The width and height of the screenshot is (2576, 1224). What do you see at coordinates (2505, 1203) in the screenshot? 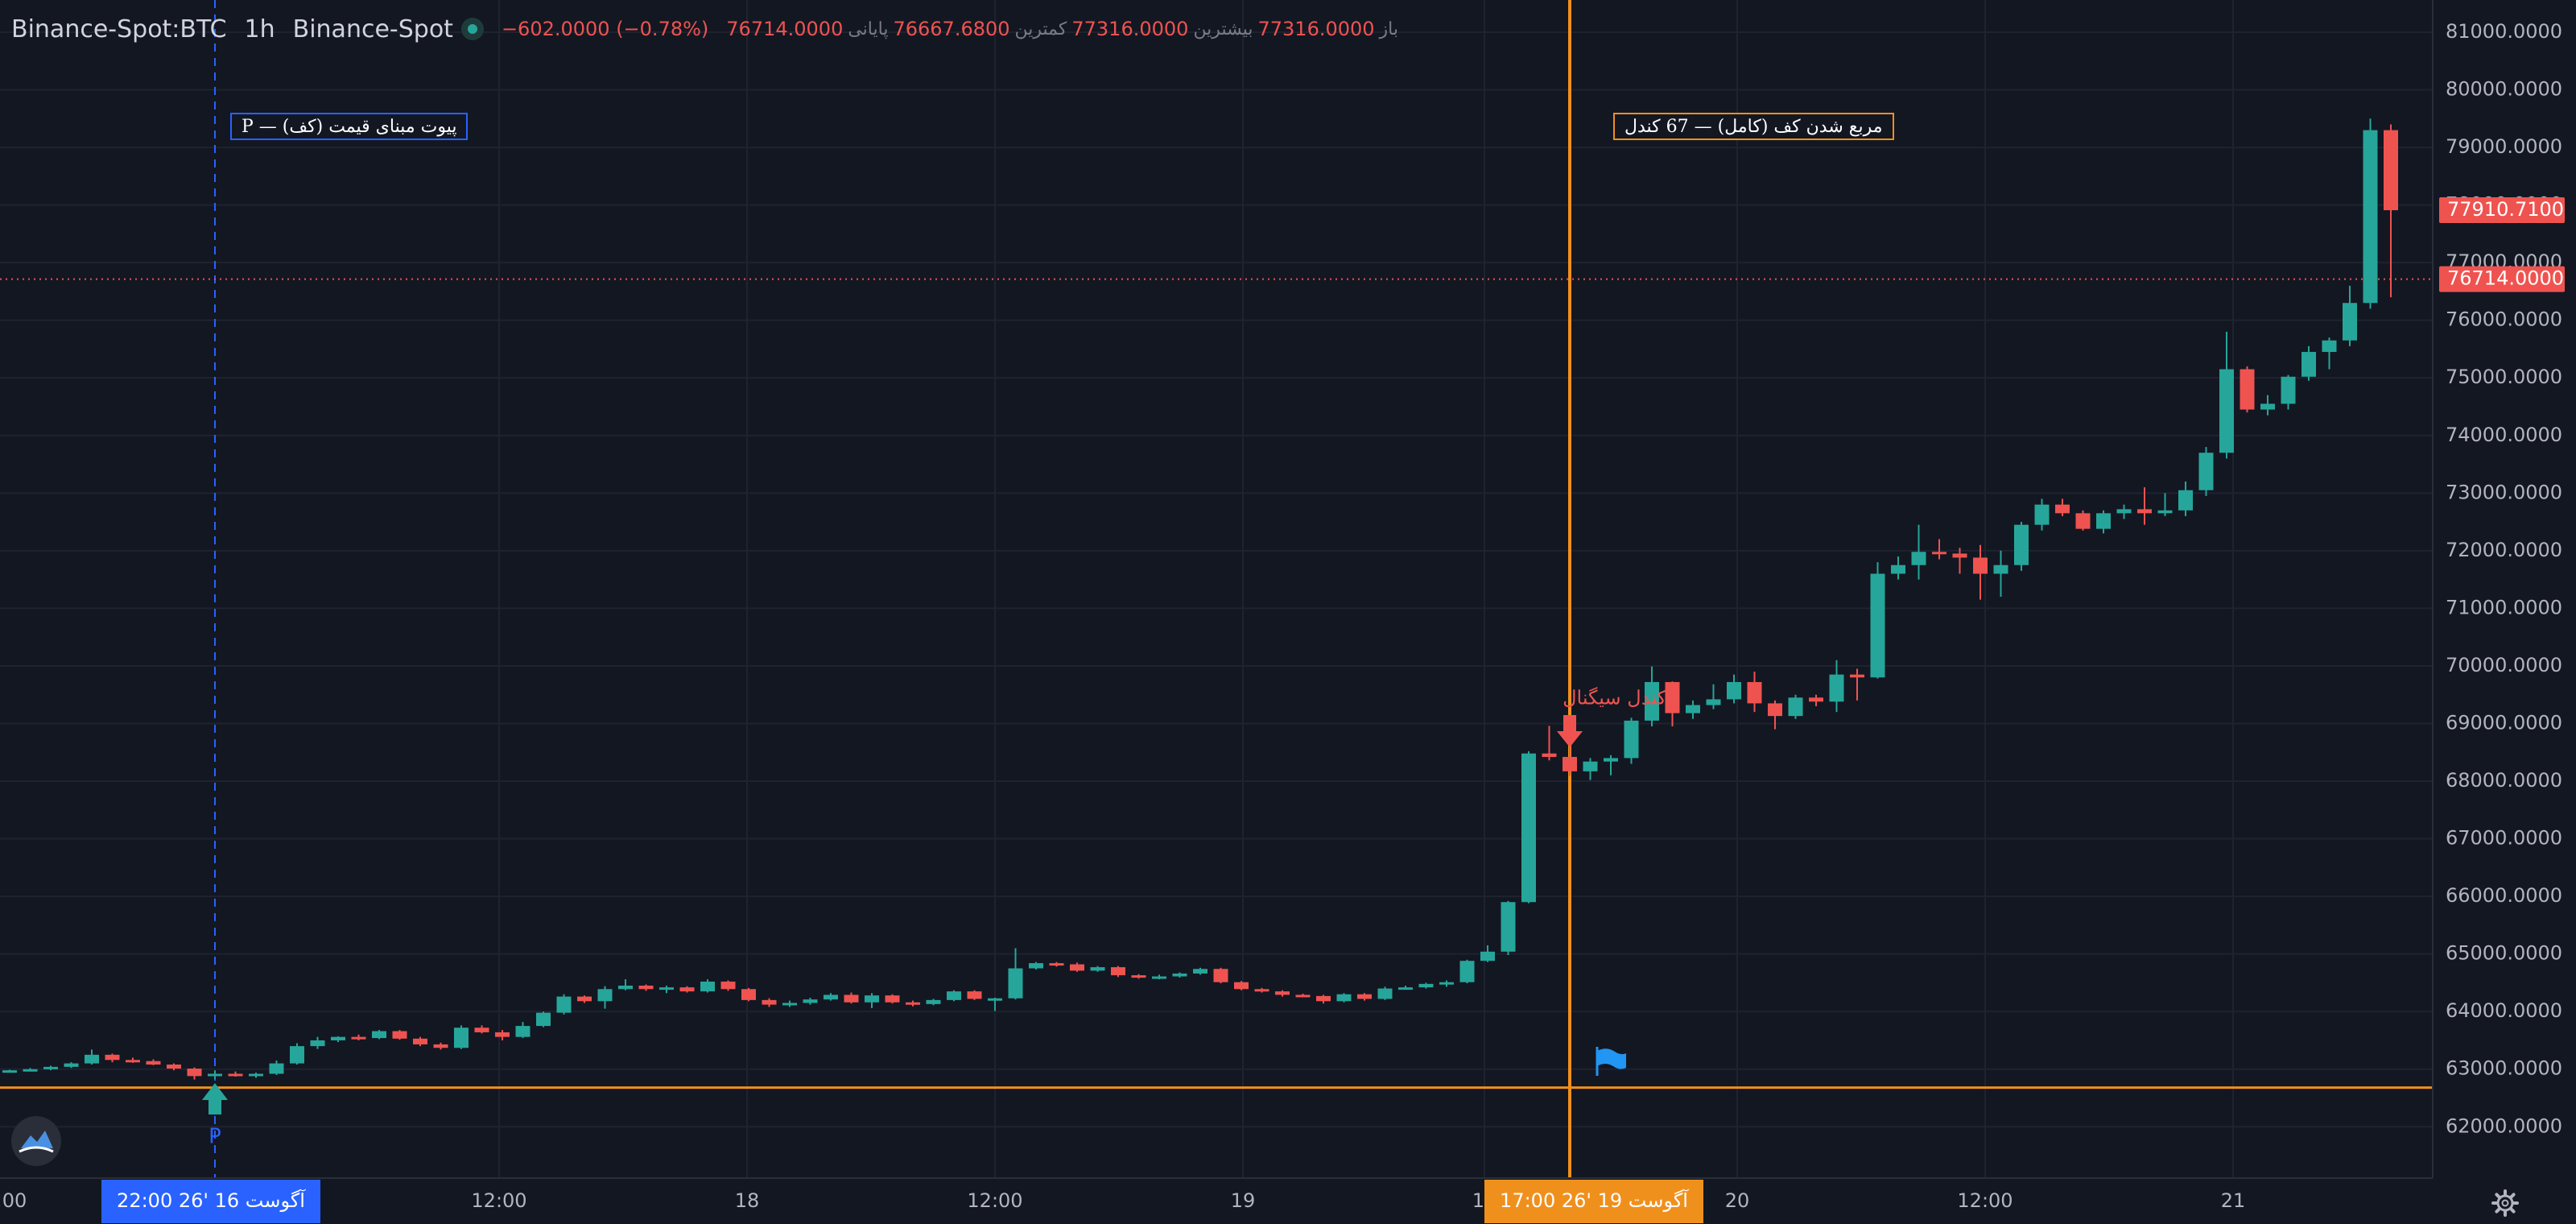
I see `settings-gear-icon` at bounding box center [2505, 1203].